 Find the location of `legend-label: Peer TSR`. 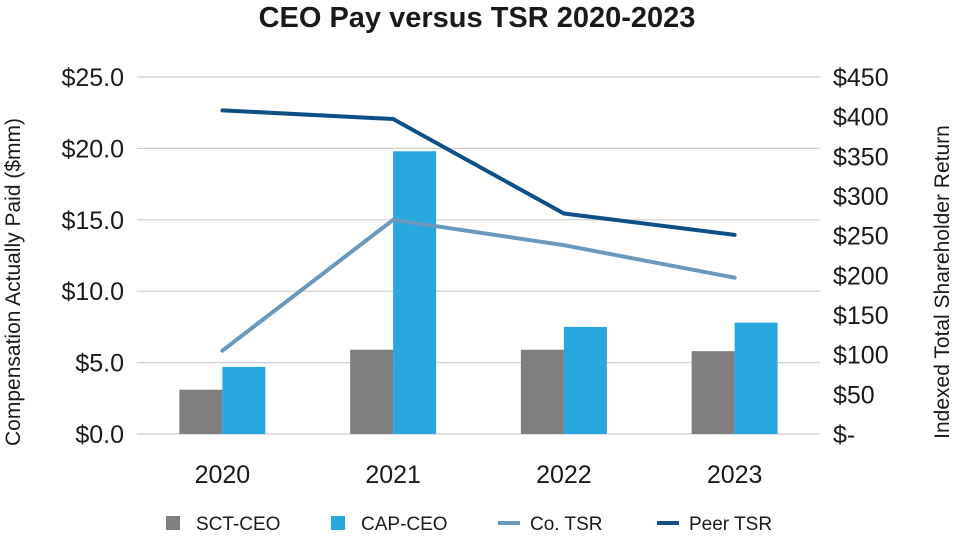

legend-label: Peer TSR is located at coordinates (730, 524).